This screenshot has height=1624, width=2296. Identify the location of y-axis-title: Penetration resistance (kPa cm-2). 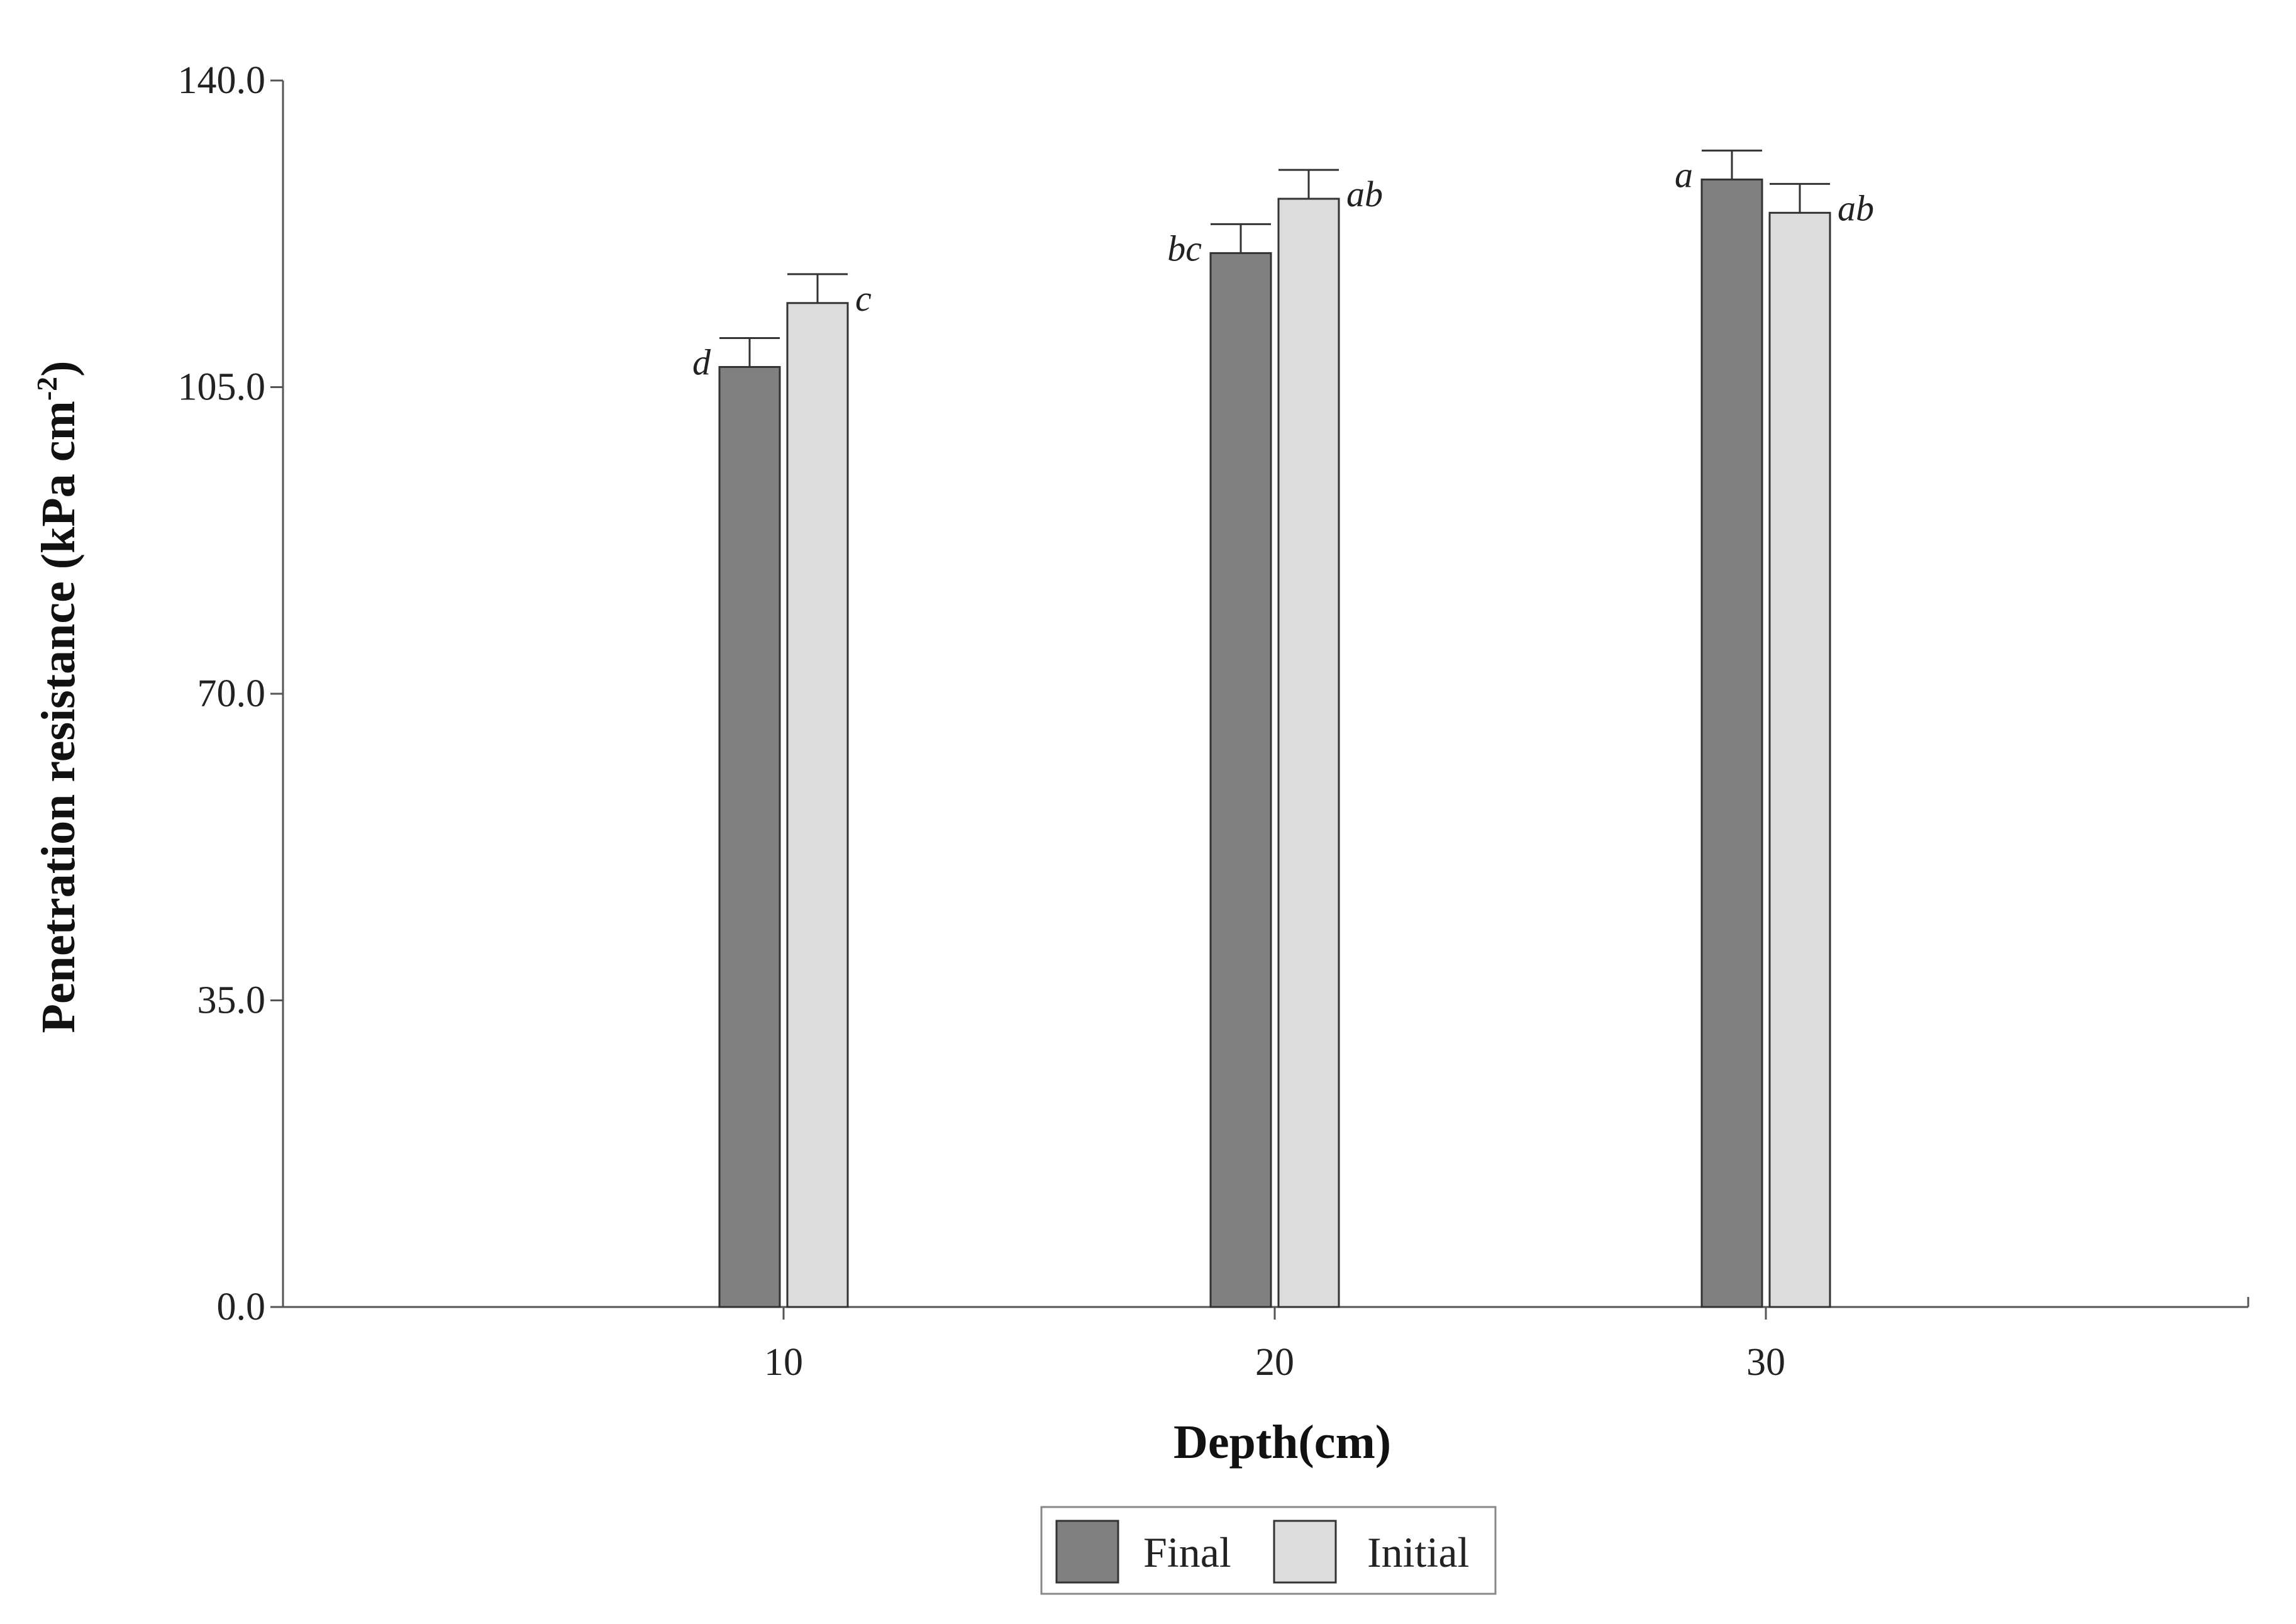
(58, 697).